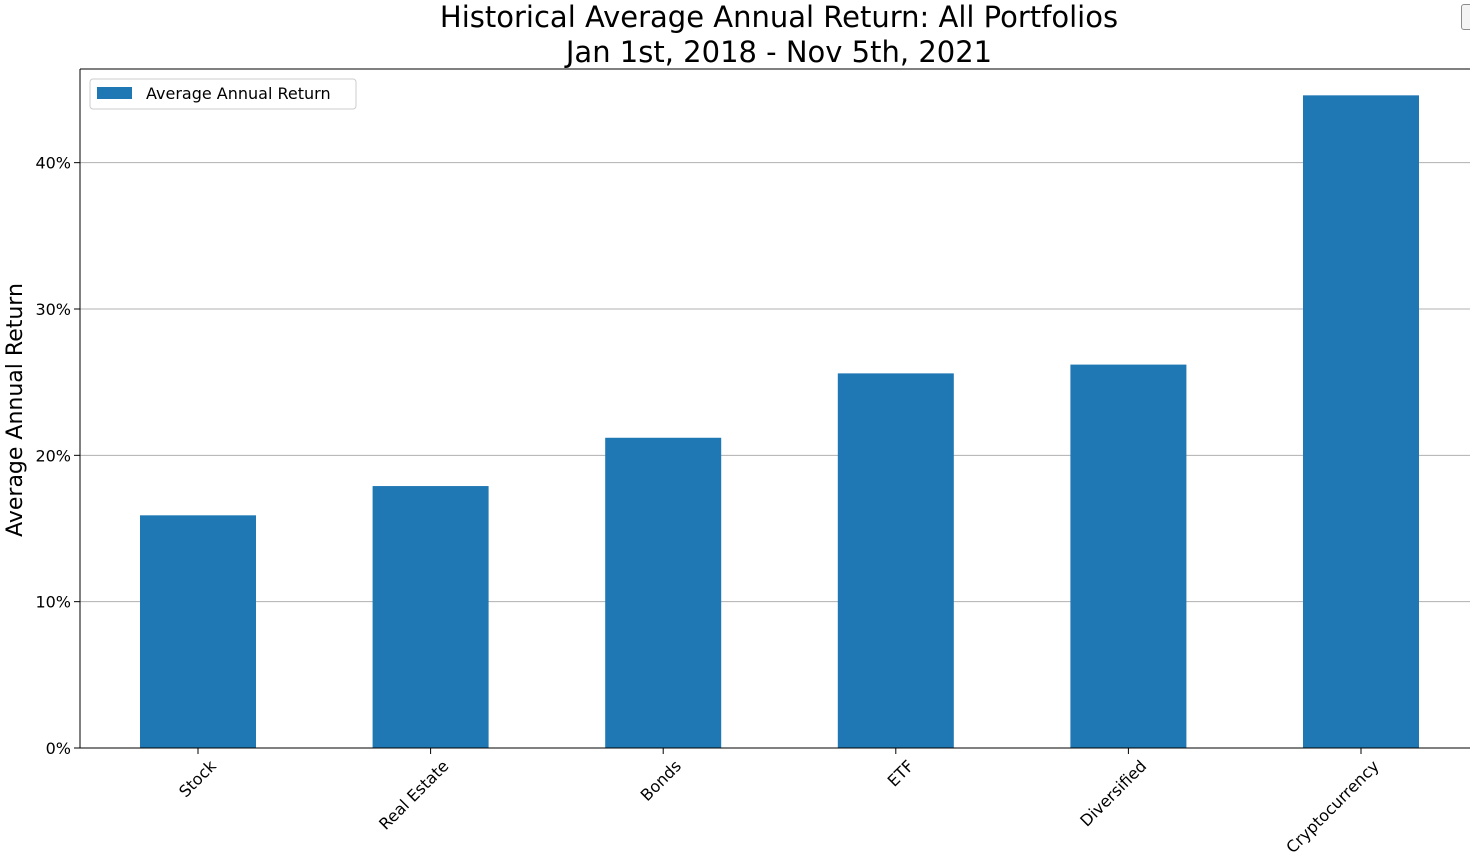  Describe the element at coordinates (53, 602) in the screenshot. I see `y-tick-label: 10%` at that location.